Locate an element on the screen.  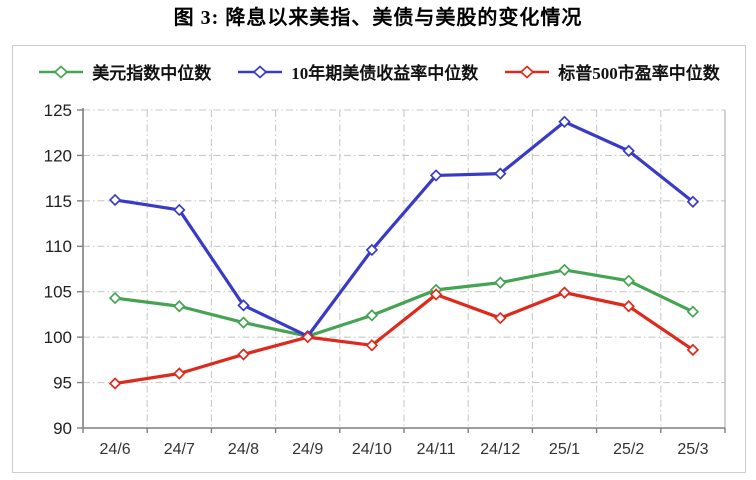
data-point-marker-s1-24/7 is located at coordinates (179, 210).